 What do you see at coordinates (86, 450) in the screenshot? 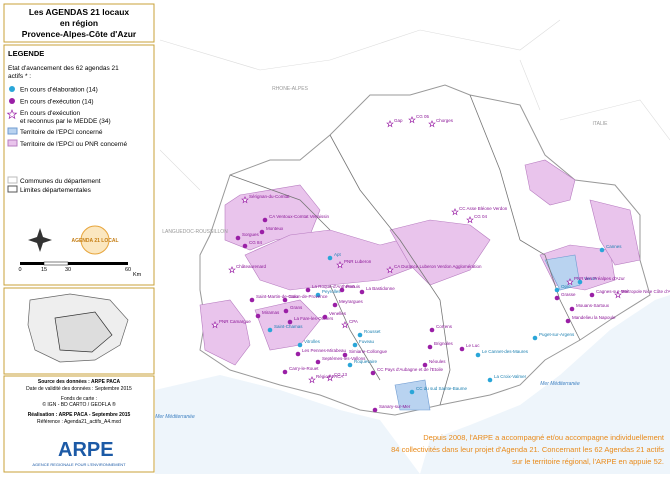
I see `arpe-logo: ARPE` at bounding box center [86, 450].